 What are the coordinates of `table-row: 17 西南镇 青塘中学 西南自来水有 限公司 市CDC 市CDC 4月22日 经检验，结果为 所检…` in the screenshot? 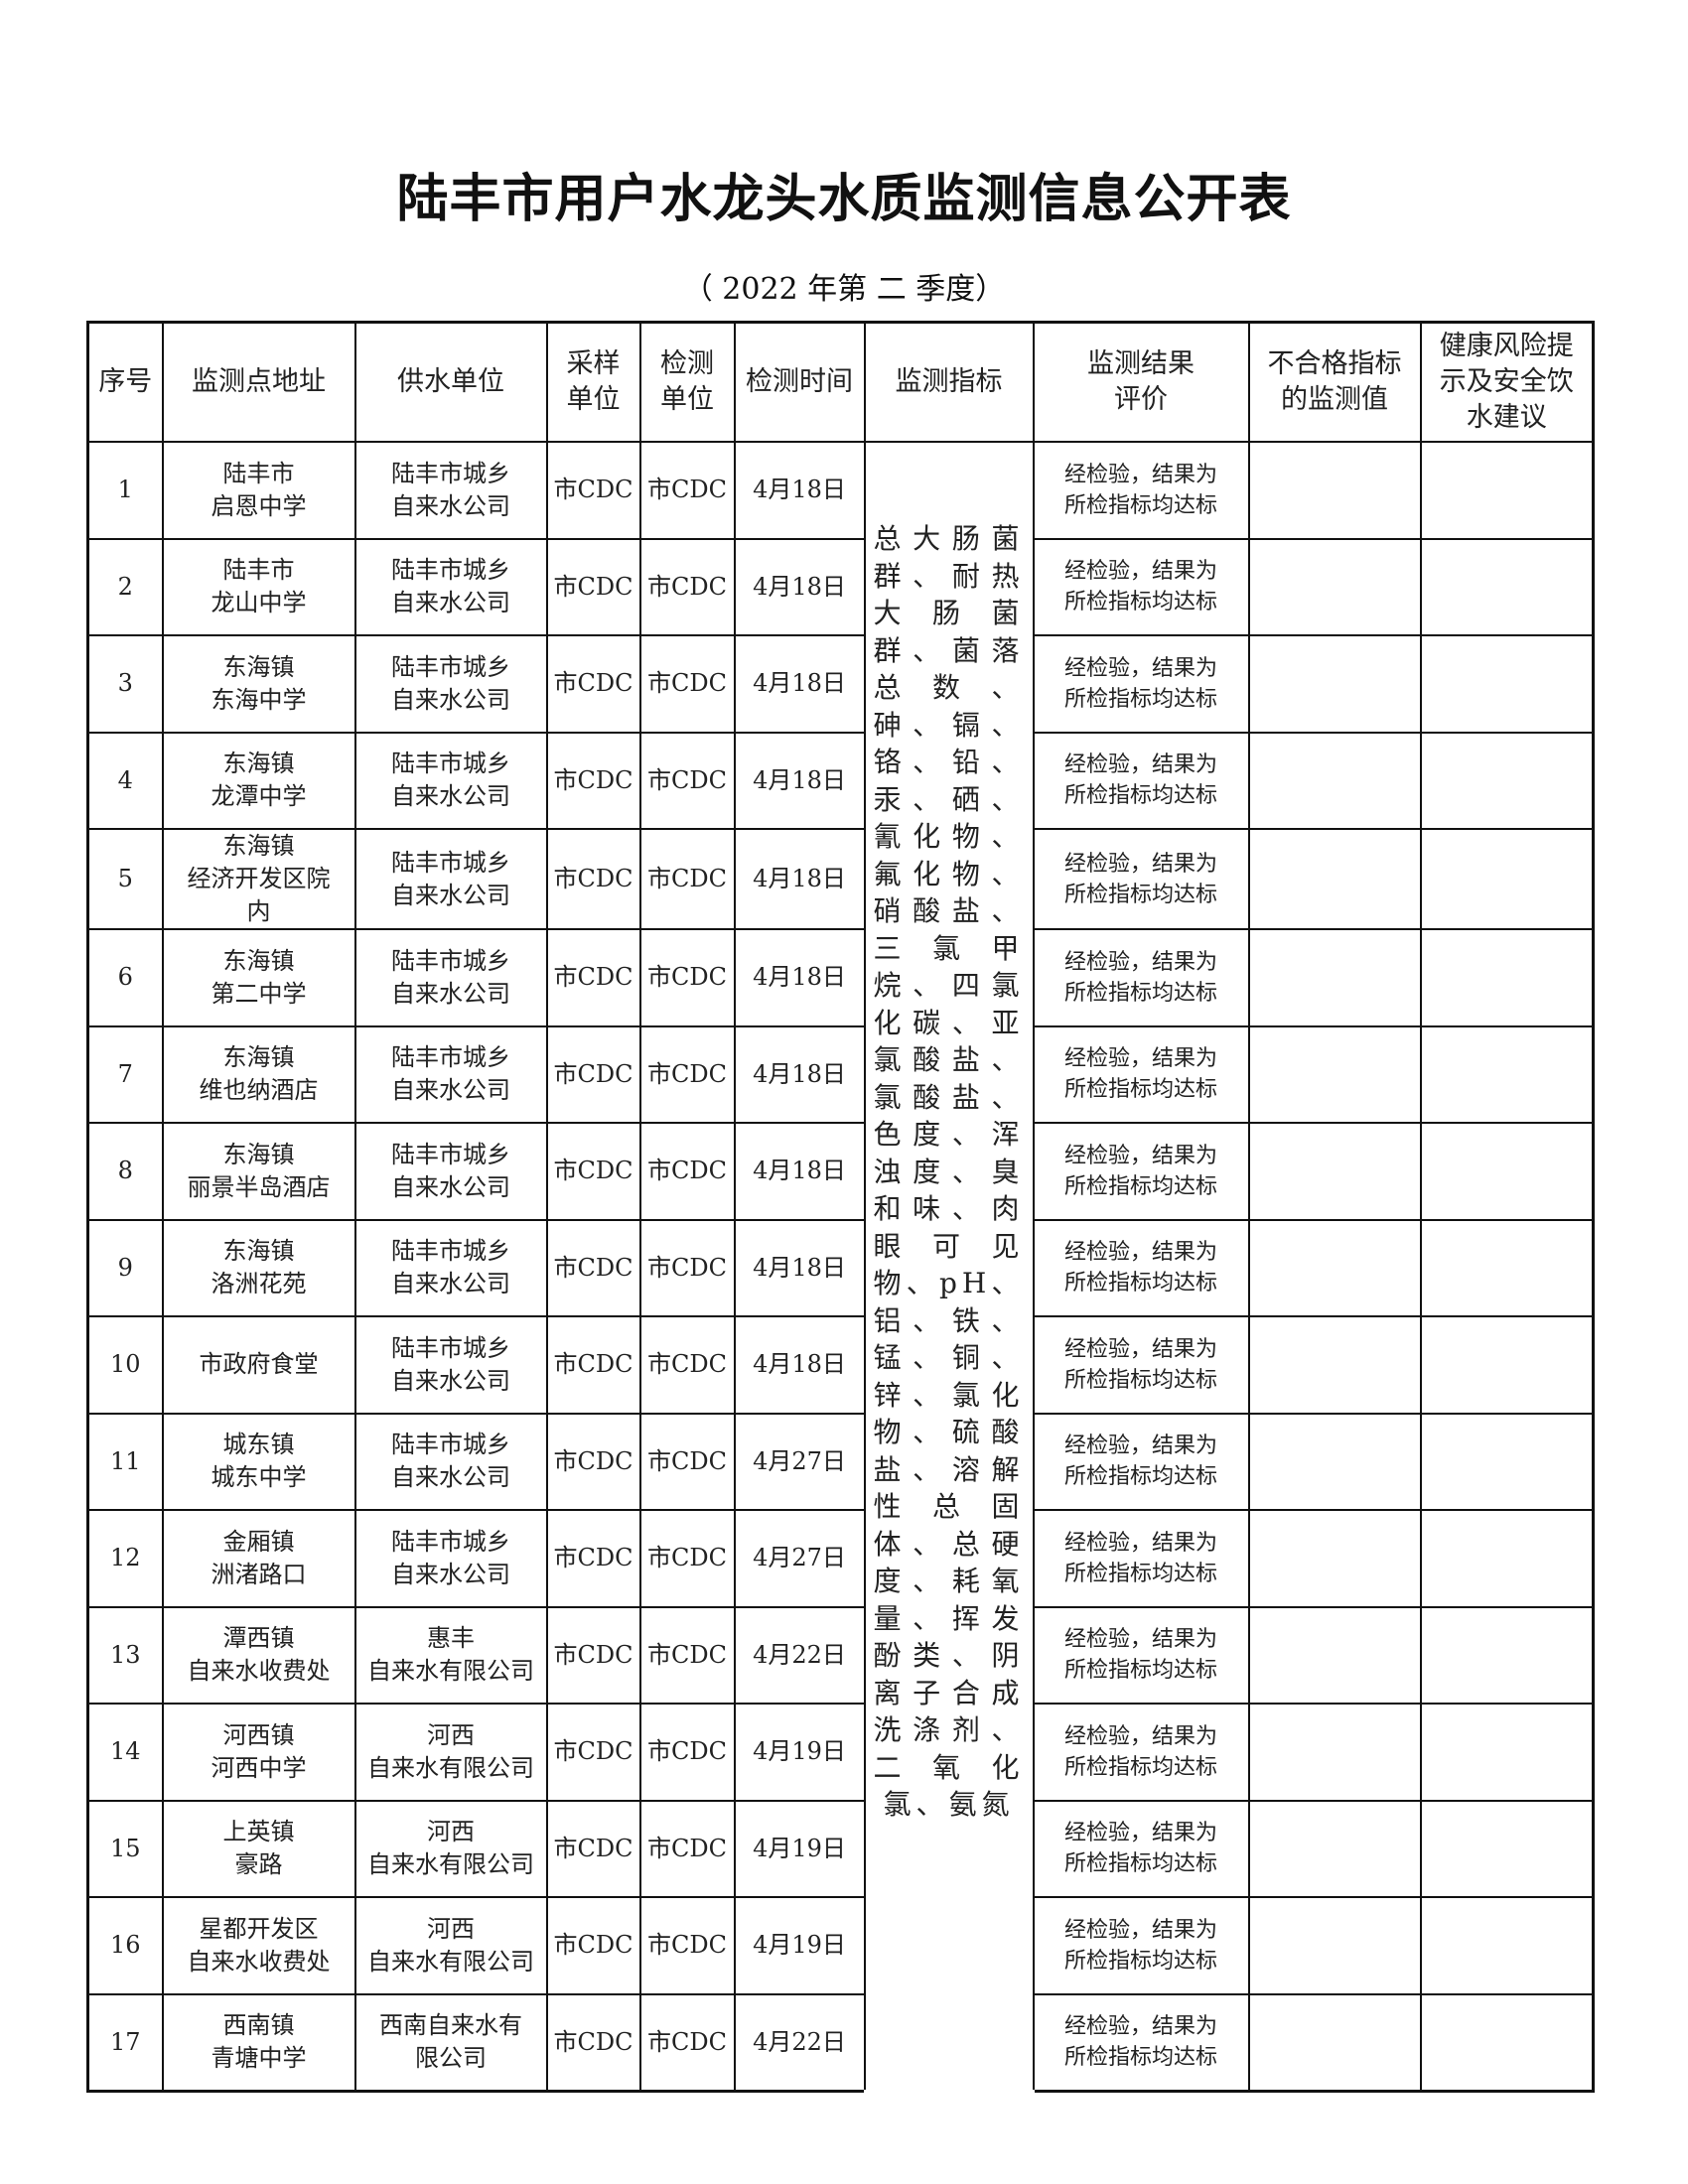 It's located at (840, 2042).